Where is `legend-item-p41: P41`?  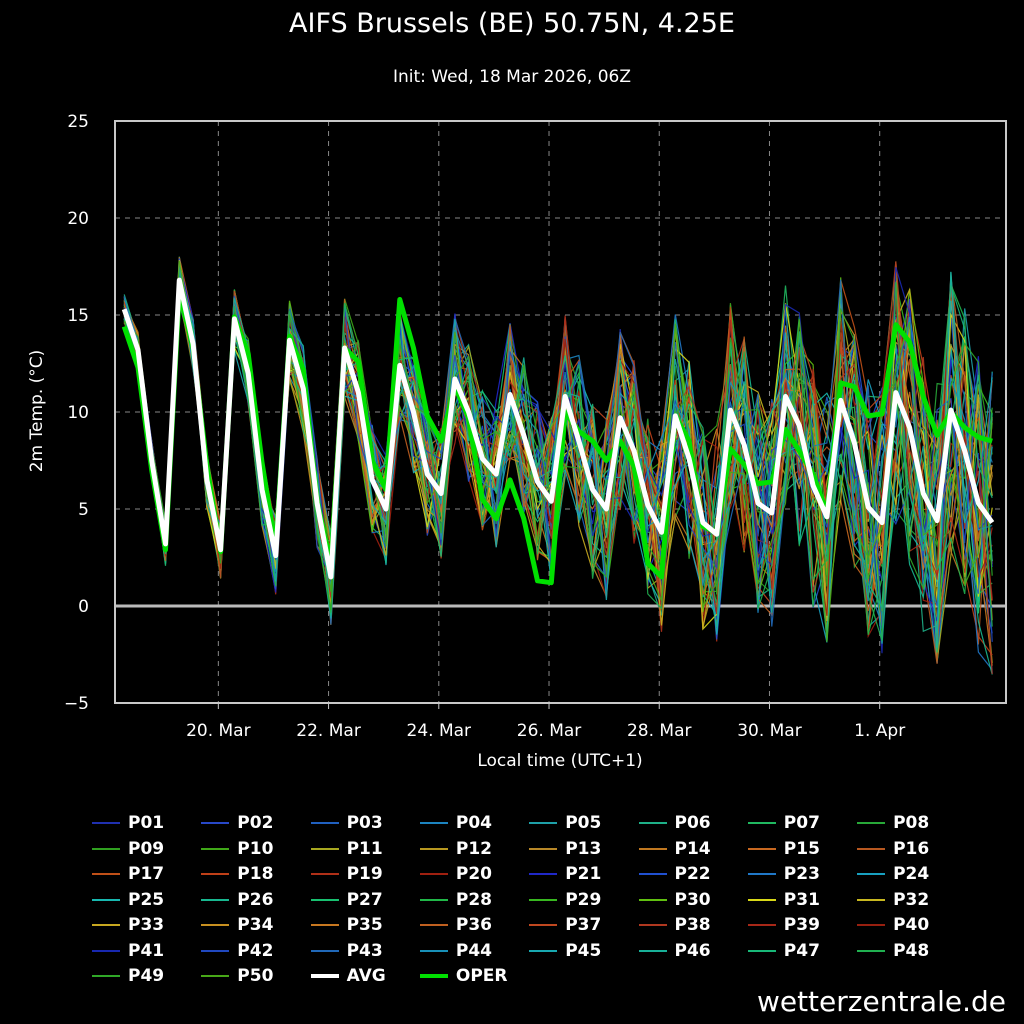 legend-item-p41: P41 is located at coordinates (128, 951).